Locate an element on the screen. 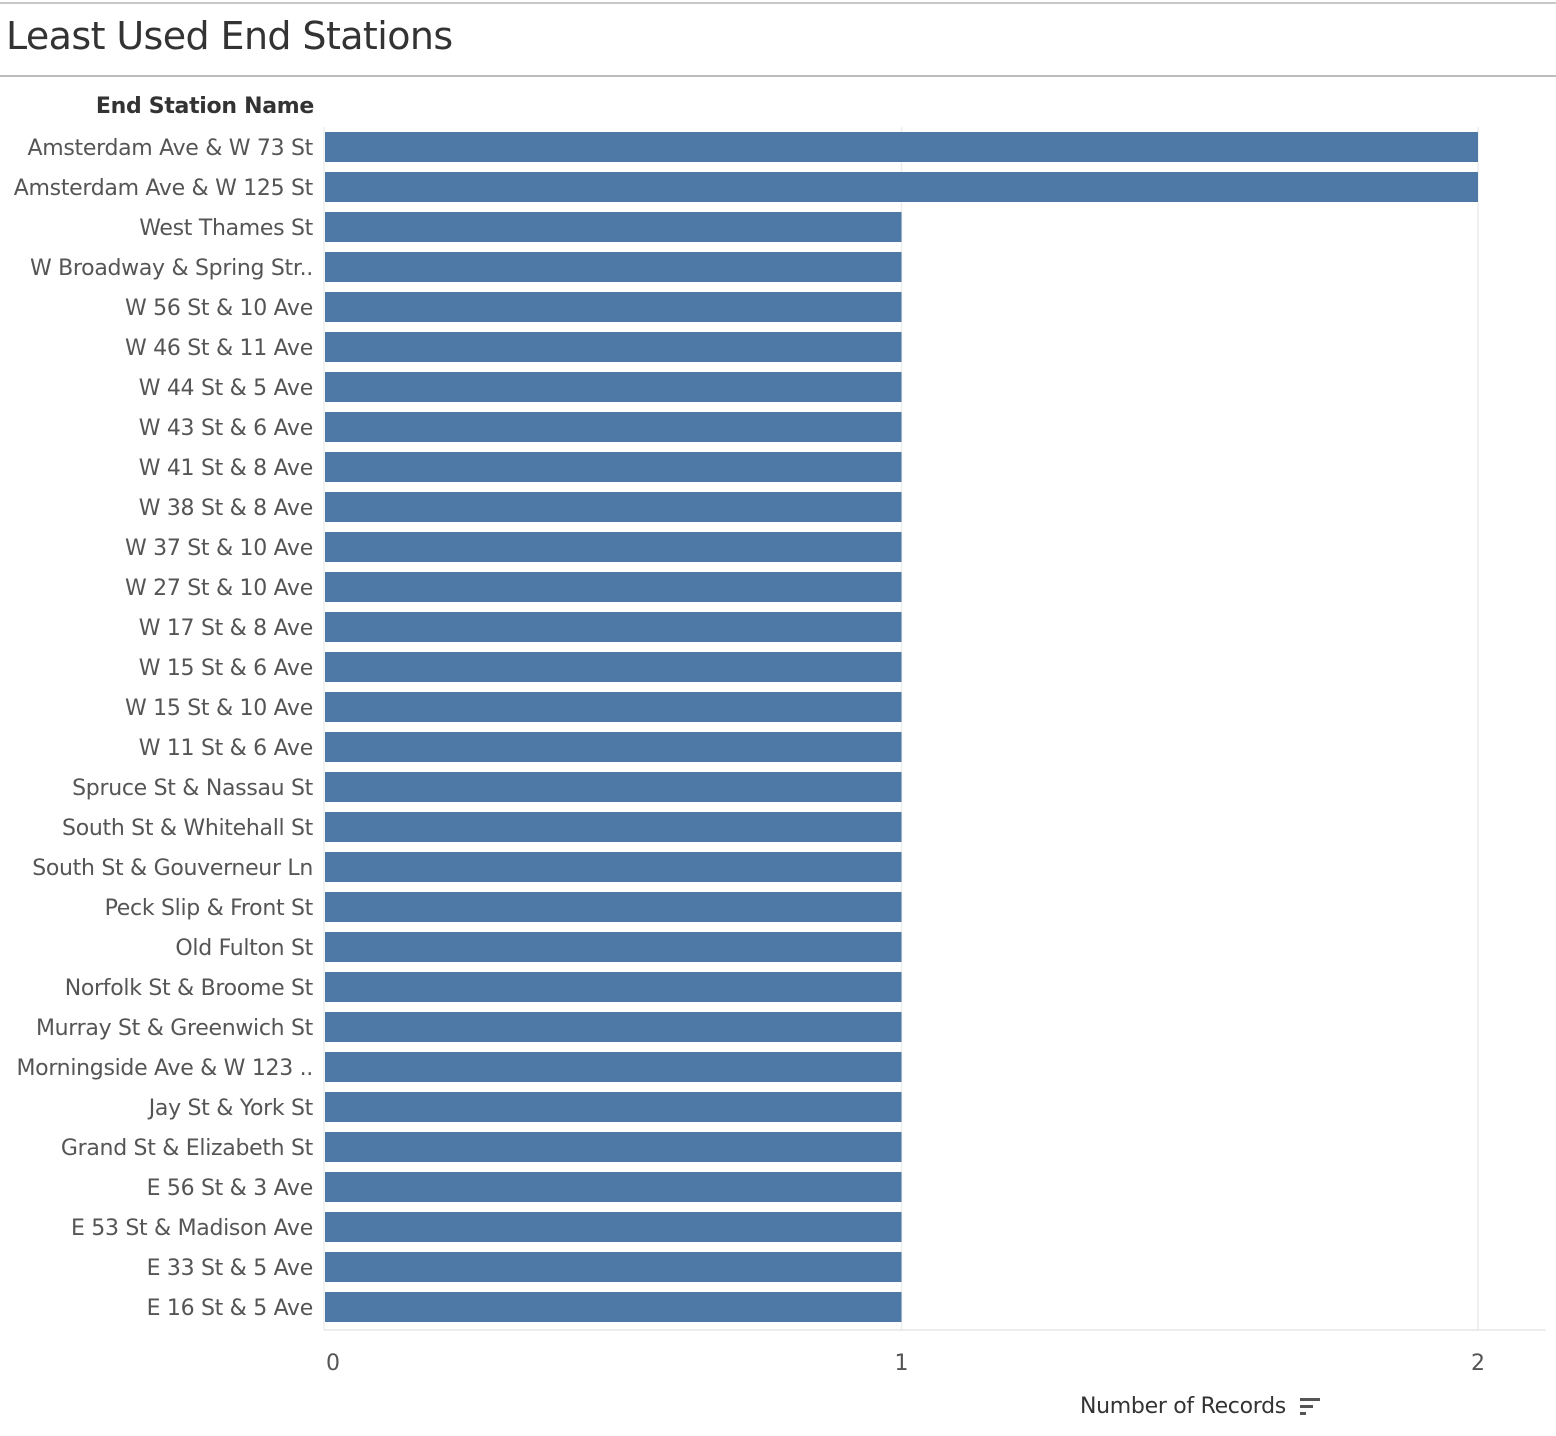  category-label: W 15 St & 6 Ave is located at coordinates (226, 668).